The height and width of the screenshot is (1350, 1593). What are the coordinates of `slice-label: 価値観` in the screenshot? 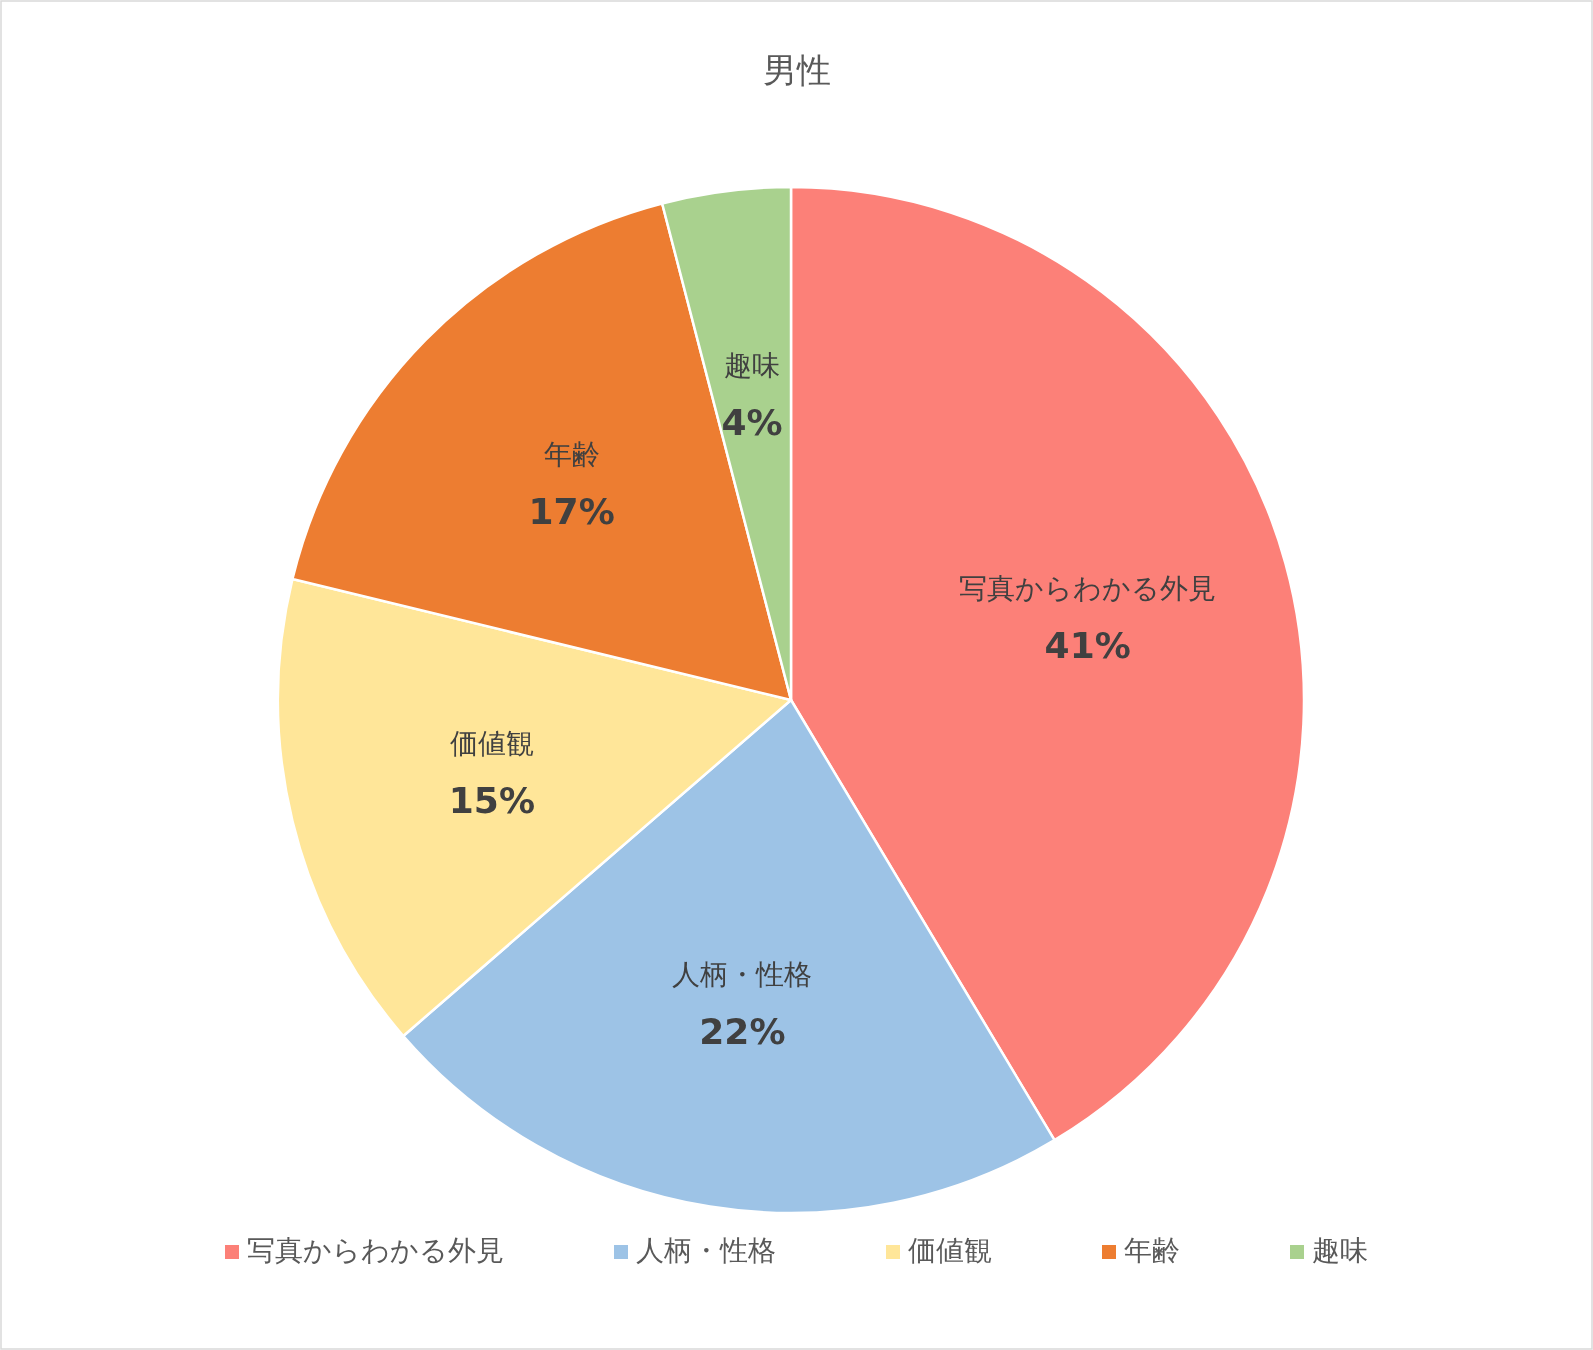 It's located at (491, 743).